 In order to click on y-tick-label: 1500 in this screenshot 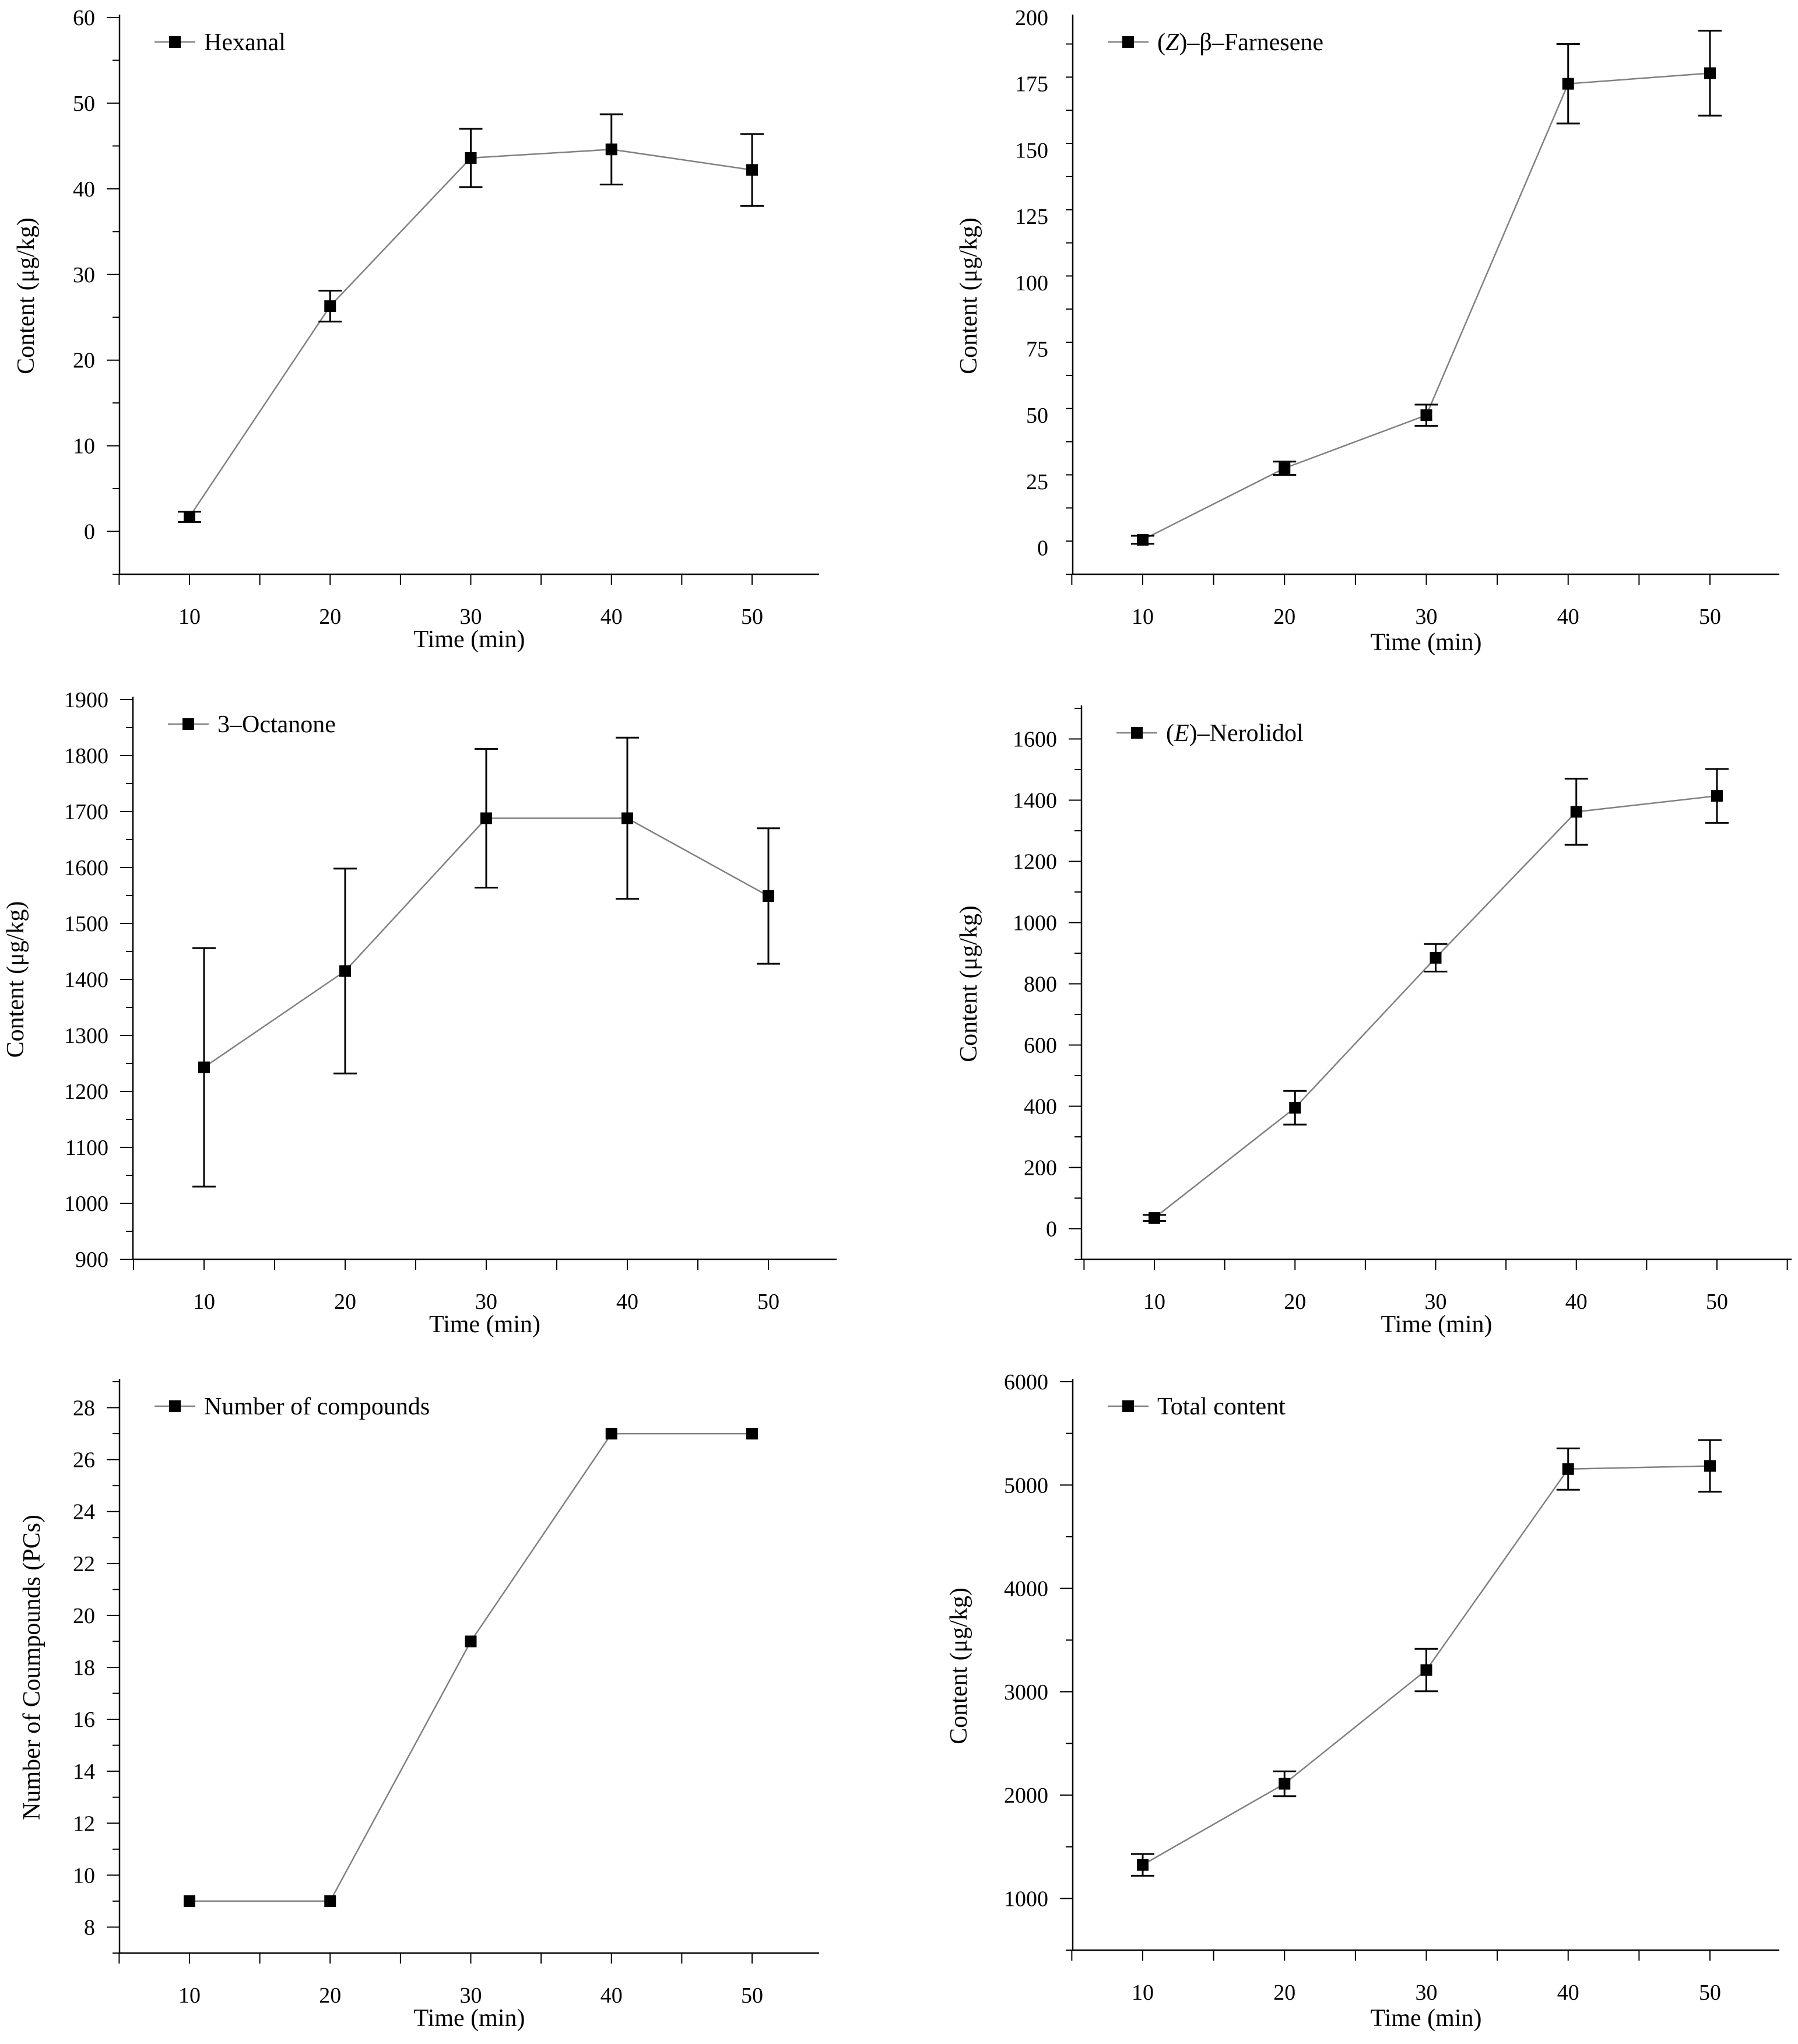, I will do `click(86, 924)`.